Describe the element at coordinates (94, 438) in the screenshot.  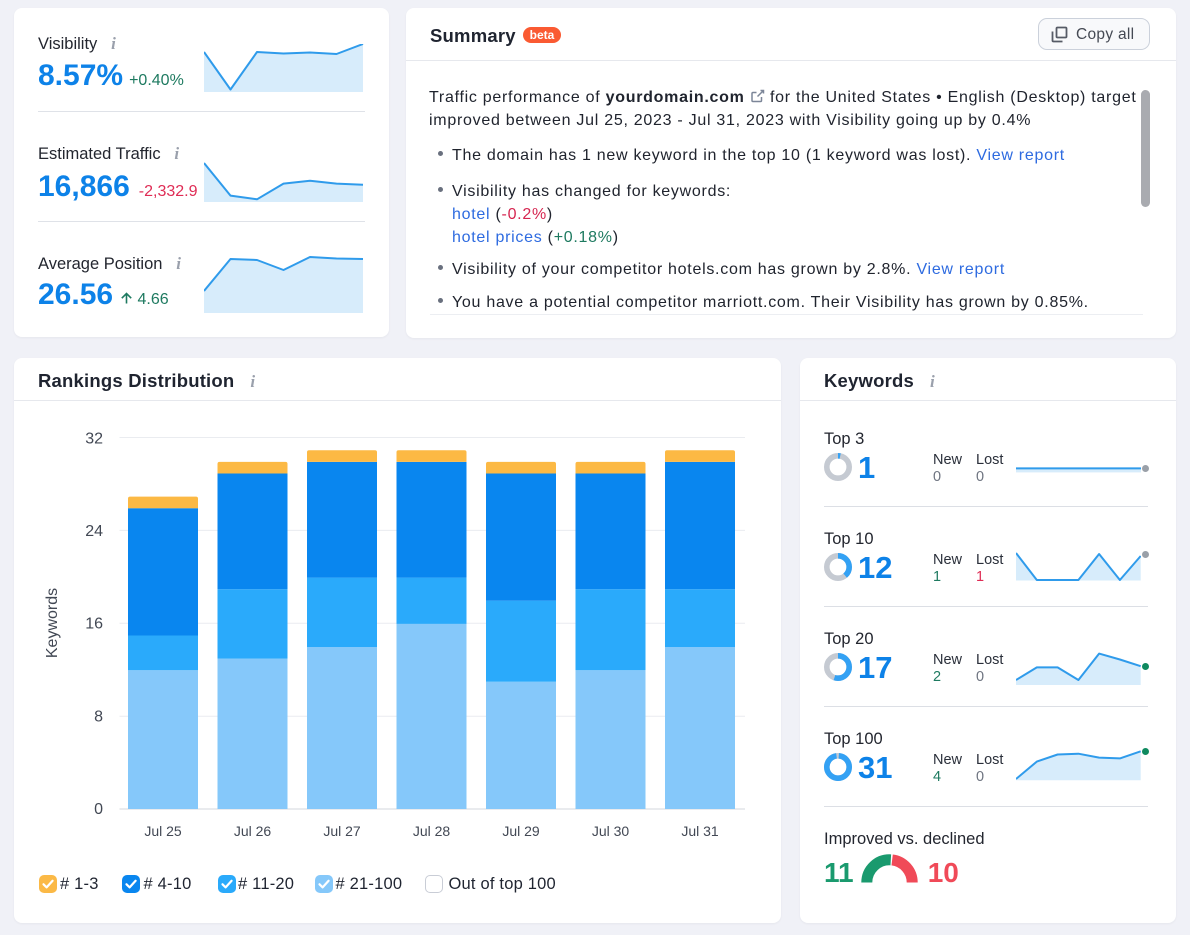
I see `svg-text: 32` at that location.